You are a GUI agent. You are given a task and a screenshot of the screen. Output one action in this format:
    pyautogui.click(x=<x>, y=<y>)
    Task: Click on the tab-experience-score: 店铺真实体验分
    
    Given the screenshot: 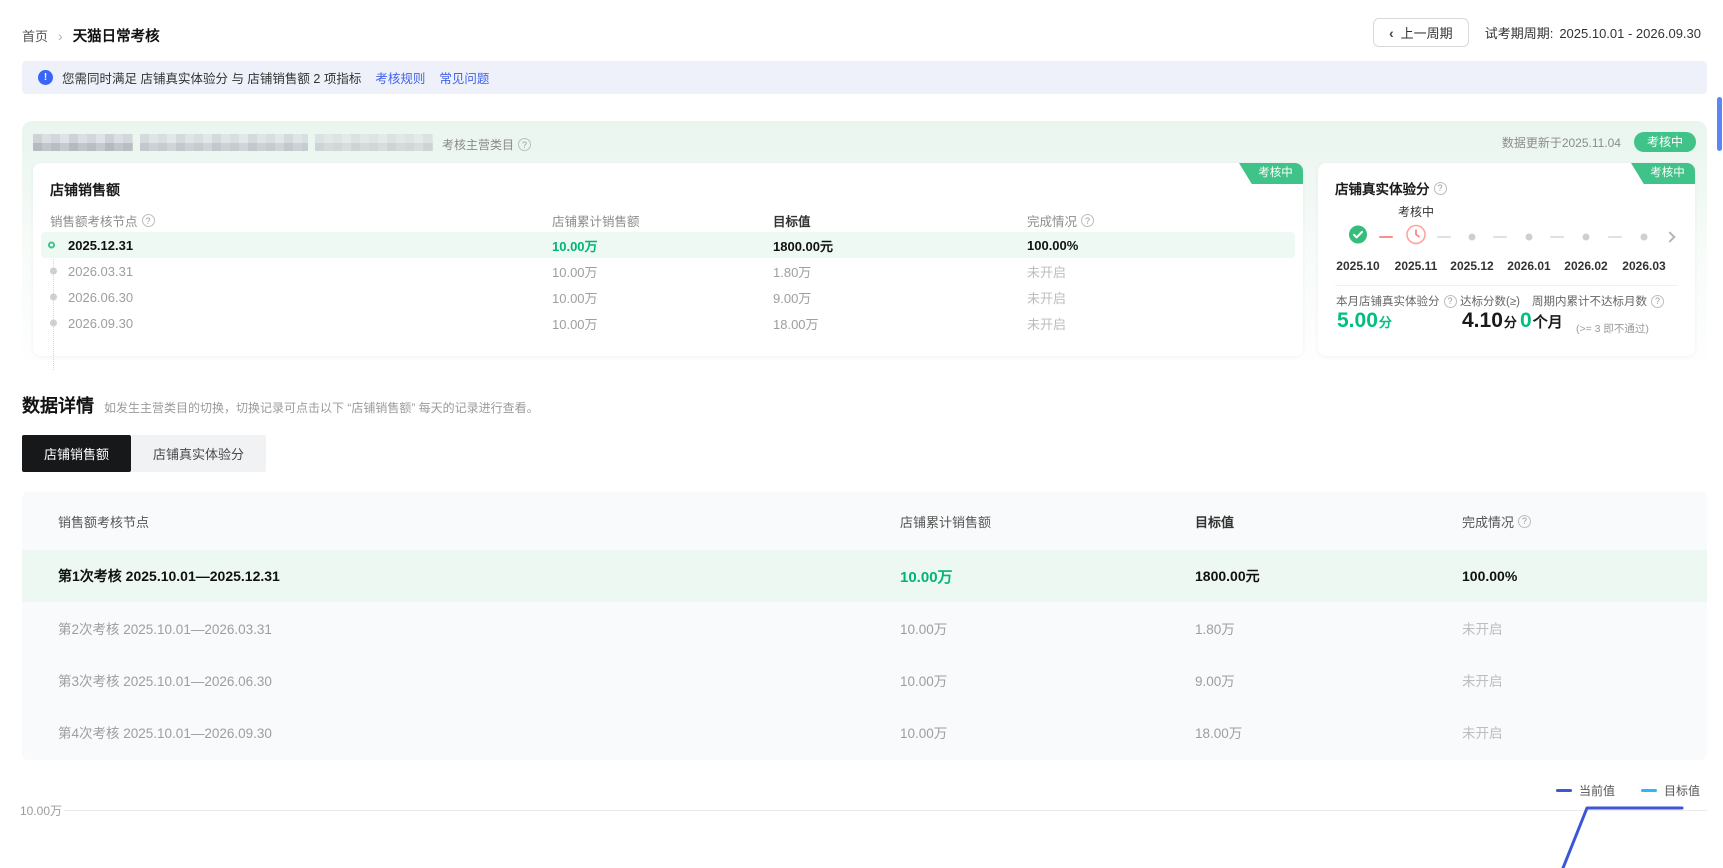 What is the action you would take?
    pyautogui.click(x=199, y=453)
    